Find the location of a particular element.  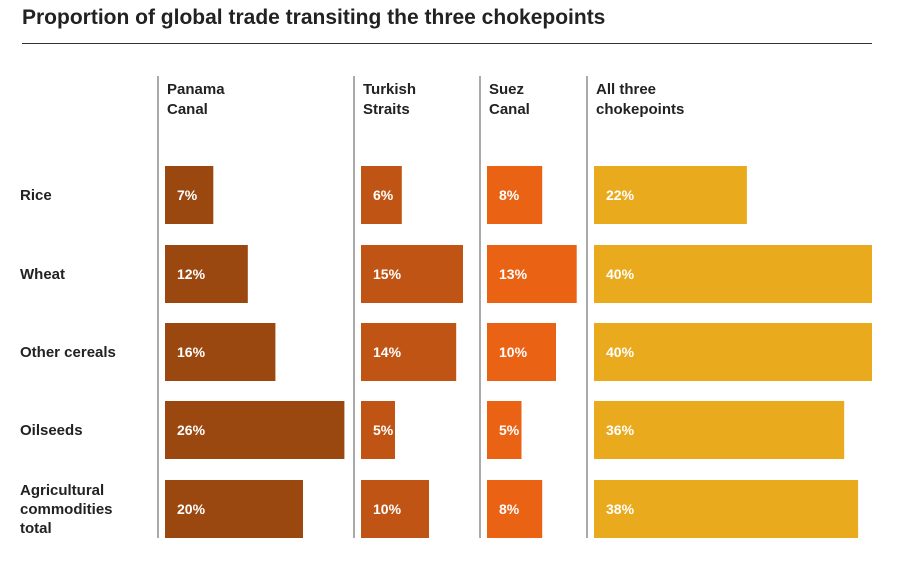

bar-suez-canal-oilseeds is located at coordinates (504, 430).